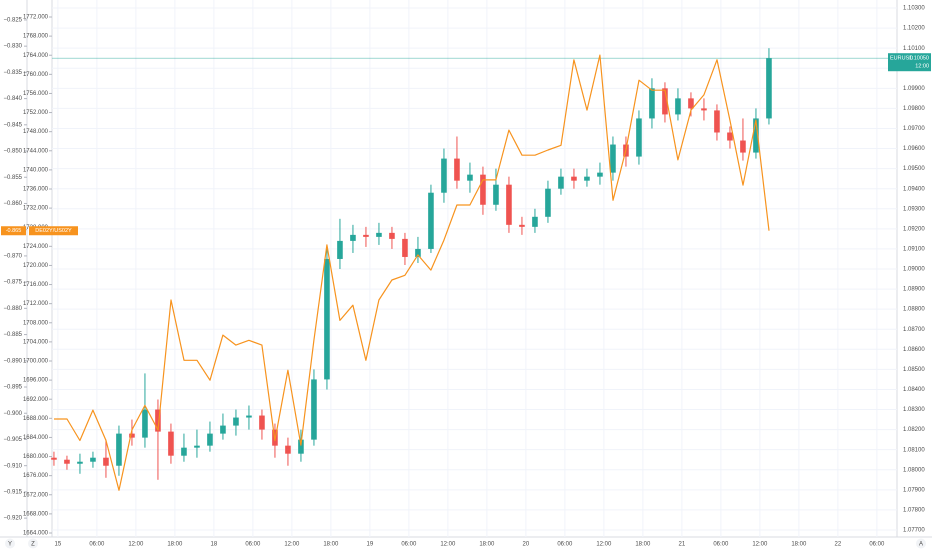 The width and height of the screenshot is (932, 550). Describe the element at coordinates (914, 229) in the screenshot. I see `y-tick-label: 1.09200` at that location.